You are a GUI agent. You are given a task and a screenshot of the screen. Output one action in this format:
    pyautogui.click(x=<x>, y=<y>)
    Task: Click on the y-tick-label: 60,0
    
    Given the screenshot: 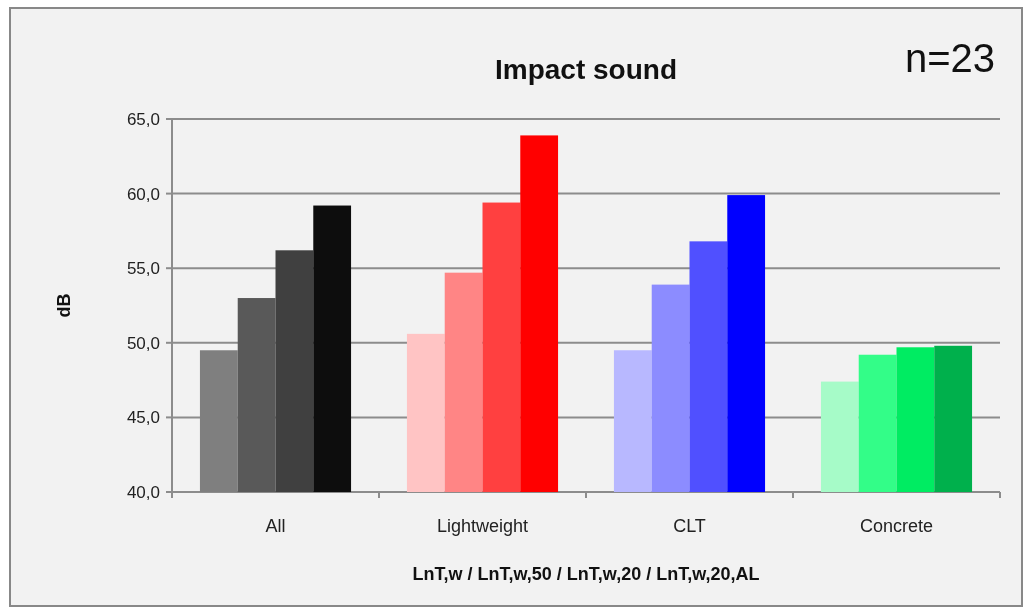 What is the action you would take?
    pyautogui.click(x=143, y=194)
    